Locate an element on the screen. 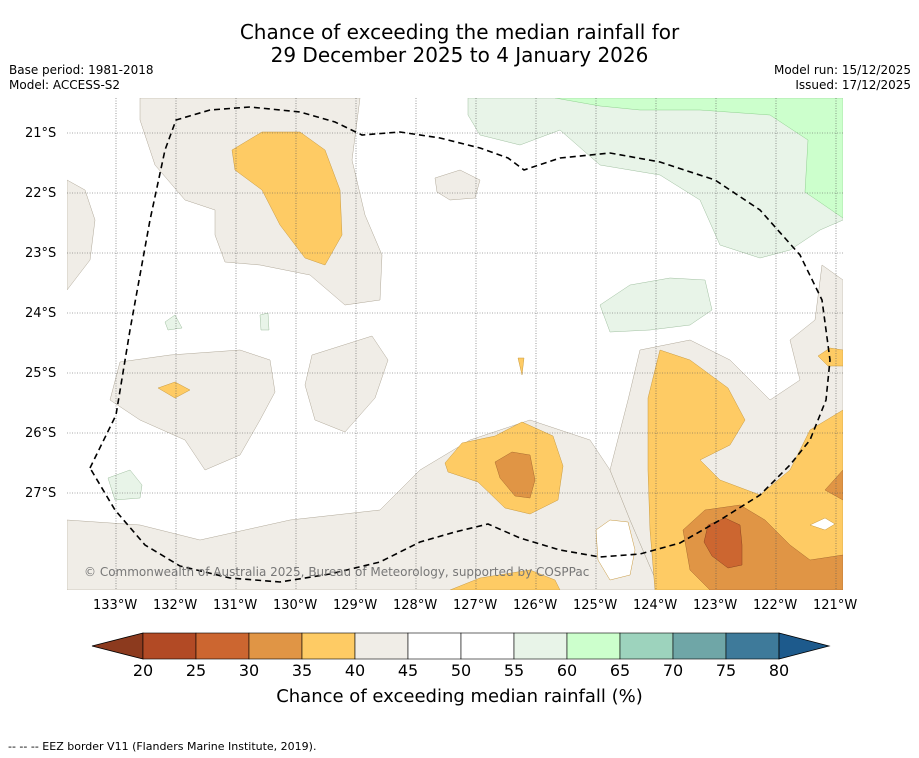 The image size is (919, 758). colorbar is located at coordinates (461, 646).